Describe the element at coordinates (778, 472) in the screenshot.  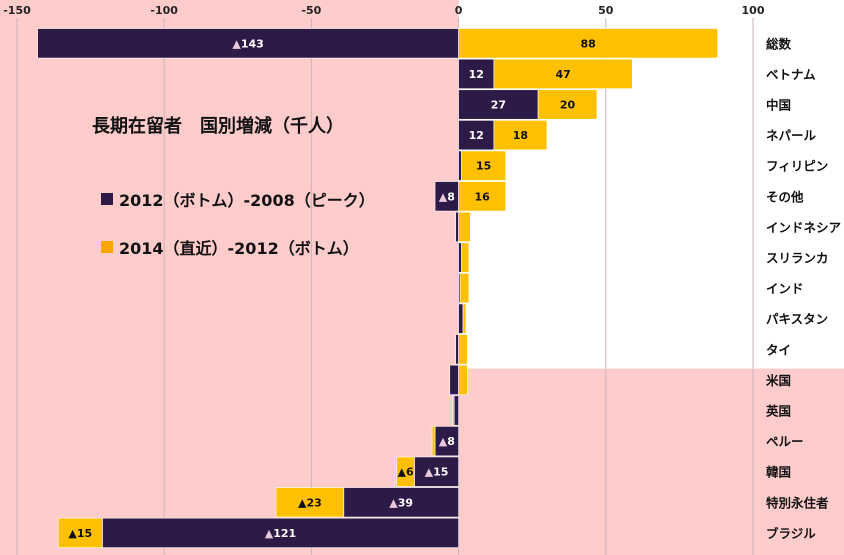
I see `category-label: 韓国` at that location.